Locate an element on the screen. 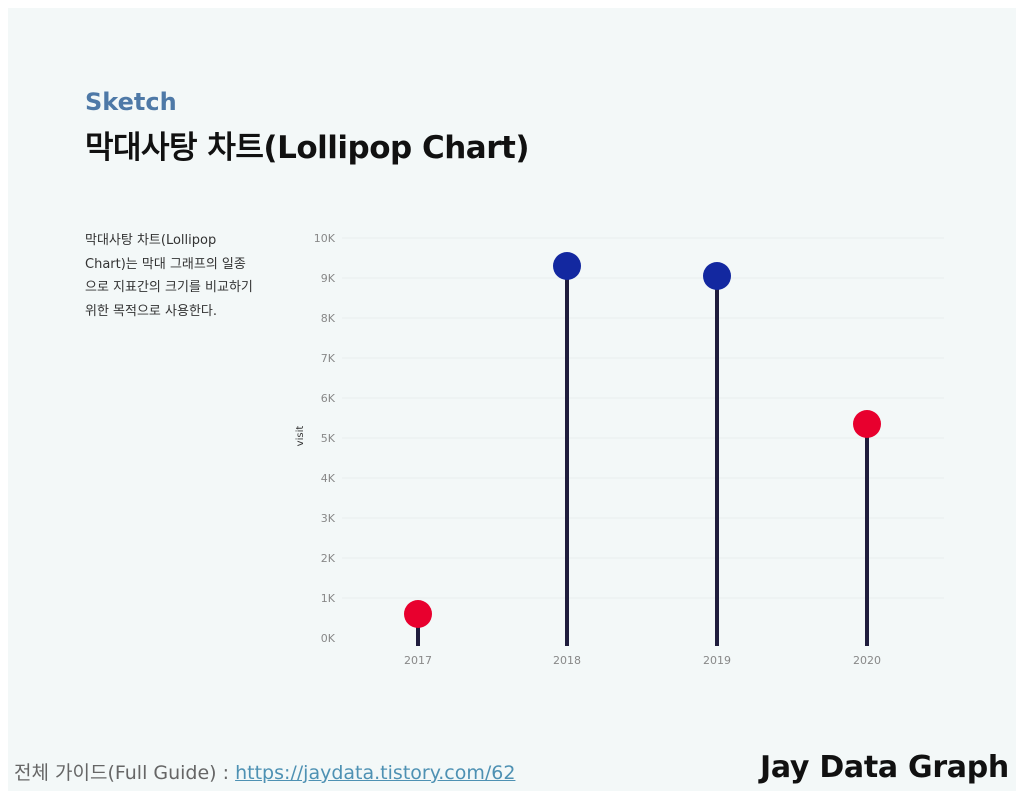  x-axis-ticks: 2017 2018 2019 2020 is located at coordinates (642, 660).